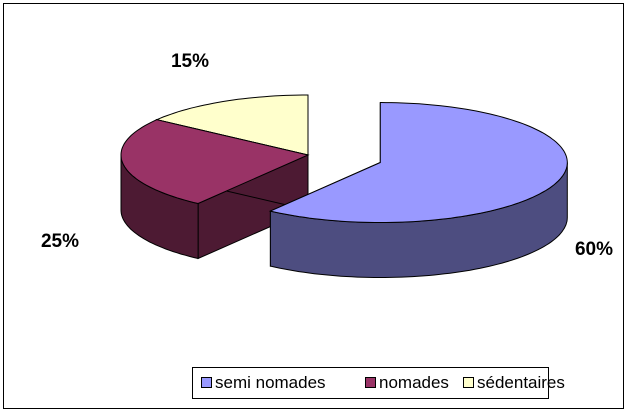 This screenshot has height=412, width=627. I want to click on legend-label: nomades, so click(414, 382).